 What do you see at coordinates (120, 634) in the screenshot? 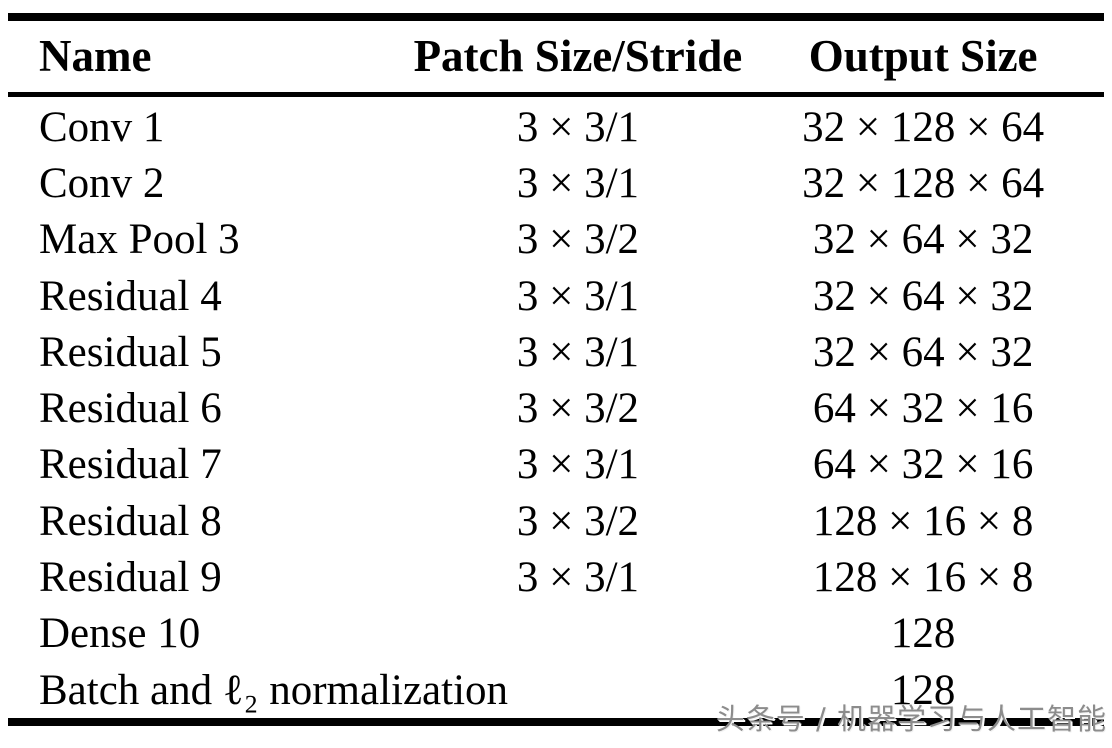
I see `cell-name: Dense 10` at bounding box center [120, 634].